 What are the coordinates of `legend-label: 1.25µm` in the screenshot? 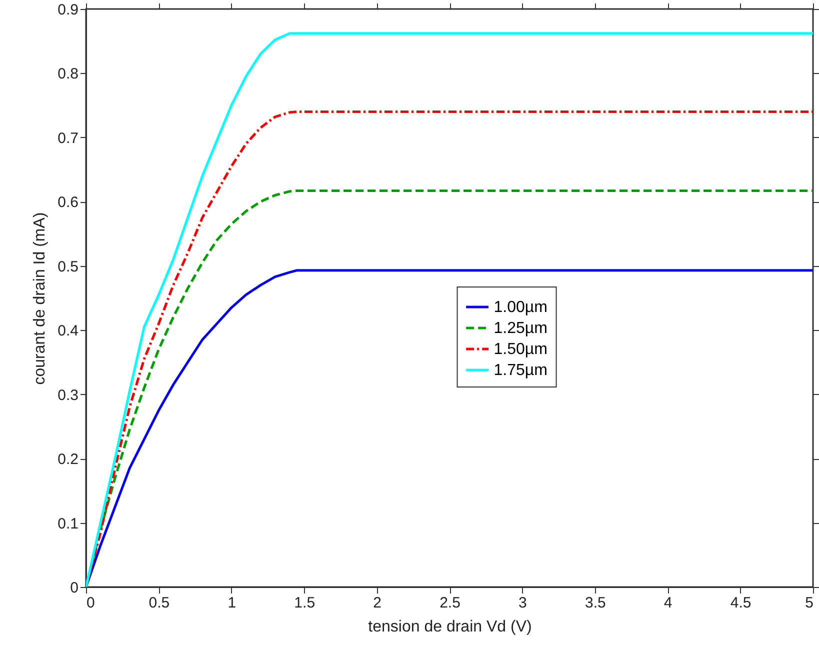 It's located at (521, 328).